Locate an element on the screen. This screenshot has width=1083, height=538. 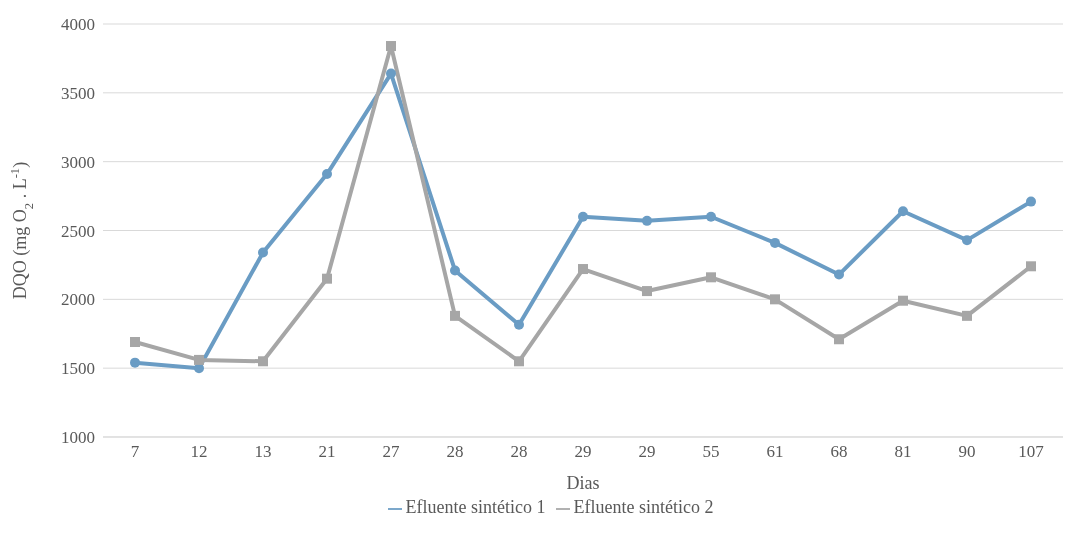
y-tick-label: 4000 is located at coordinates (78, 25).